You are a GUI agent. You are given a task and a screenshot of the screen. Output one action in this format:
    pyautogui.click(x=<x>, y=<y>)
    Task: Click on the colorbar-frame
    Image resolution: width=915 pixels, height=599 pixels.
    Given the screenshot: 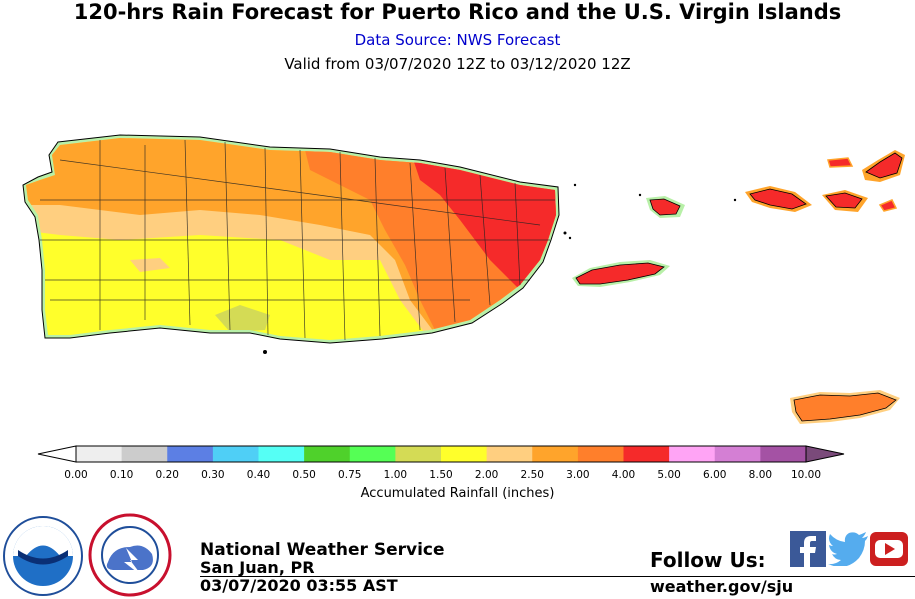 What is the action you would take?
    pyautogui.click(x=441, y=454)
    